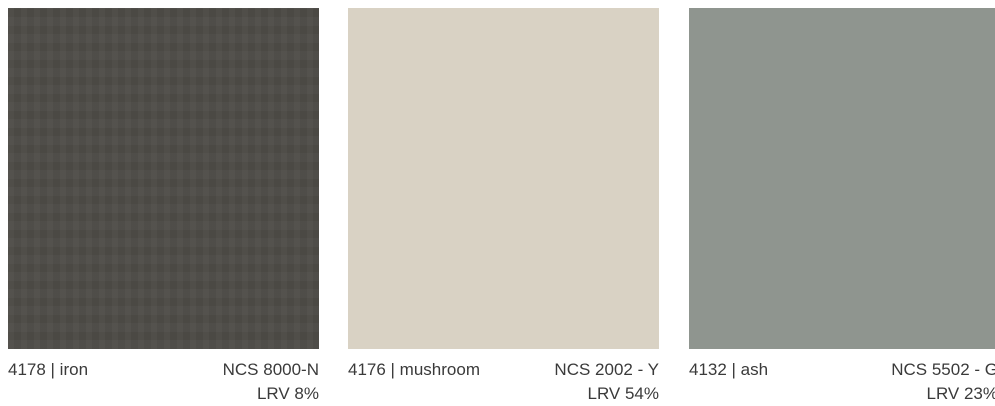 Image resolution: width=995 pixels, height=406 pixels. What do you see at coordinates (729, 369) in the screenshot?
I see `swatch-name: 4132 | ash` at bounding box center [729, 369].